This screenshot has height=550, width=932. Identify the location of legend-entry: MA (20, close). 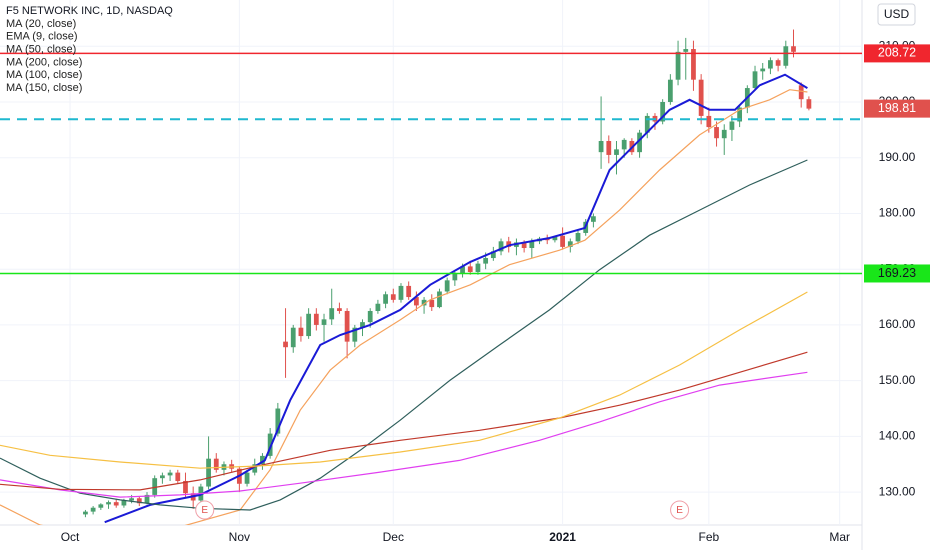
(41, 24).